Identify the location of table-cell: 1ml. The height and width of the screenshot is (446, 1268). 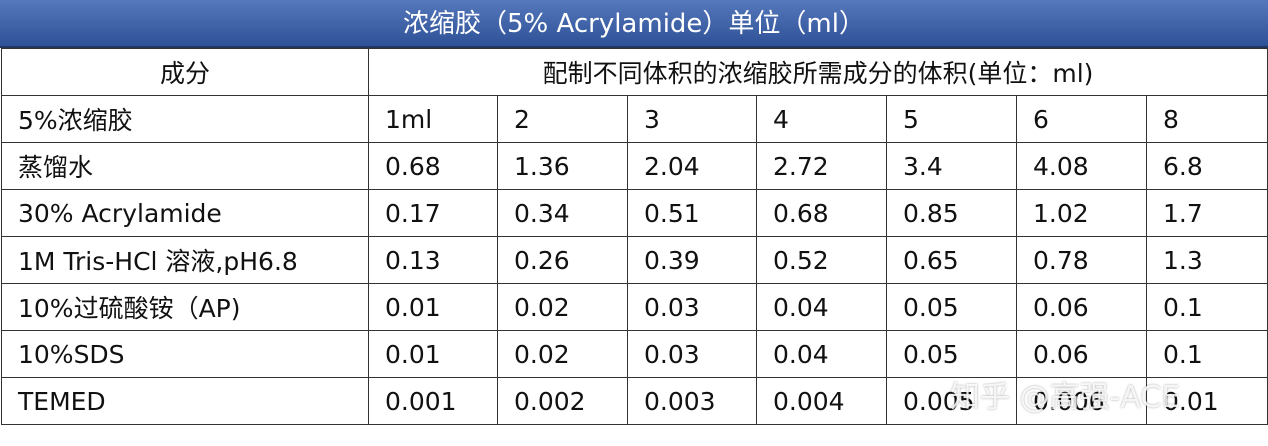
(433, 119).